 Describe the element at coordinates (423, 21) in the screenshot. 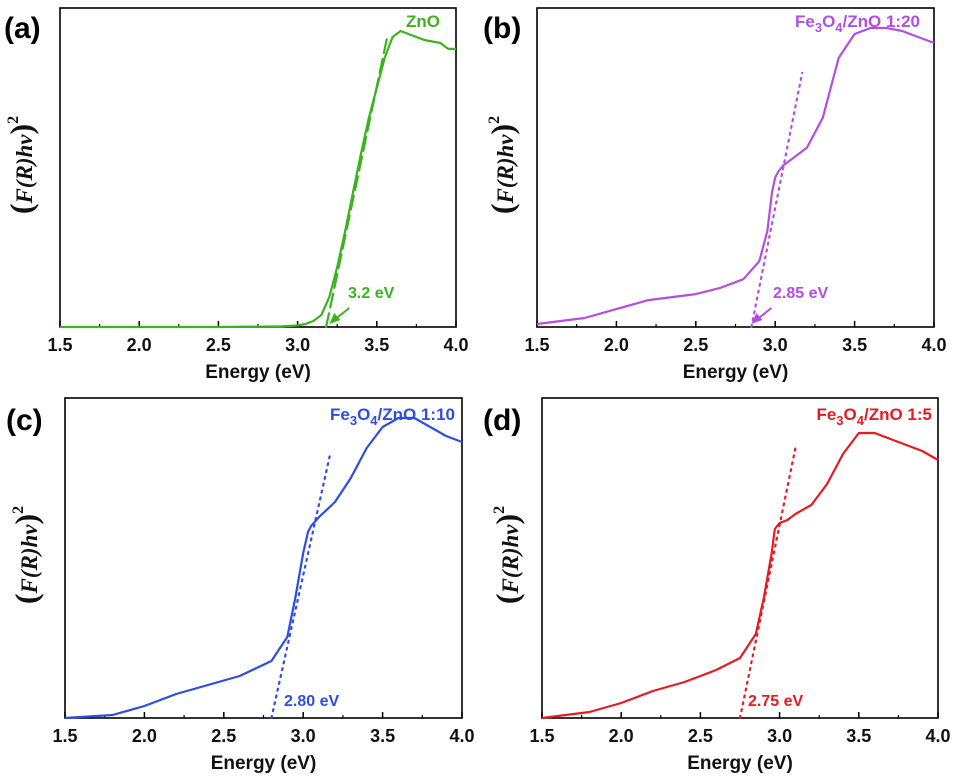

I see `series-label: ZnO` at that location.